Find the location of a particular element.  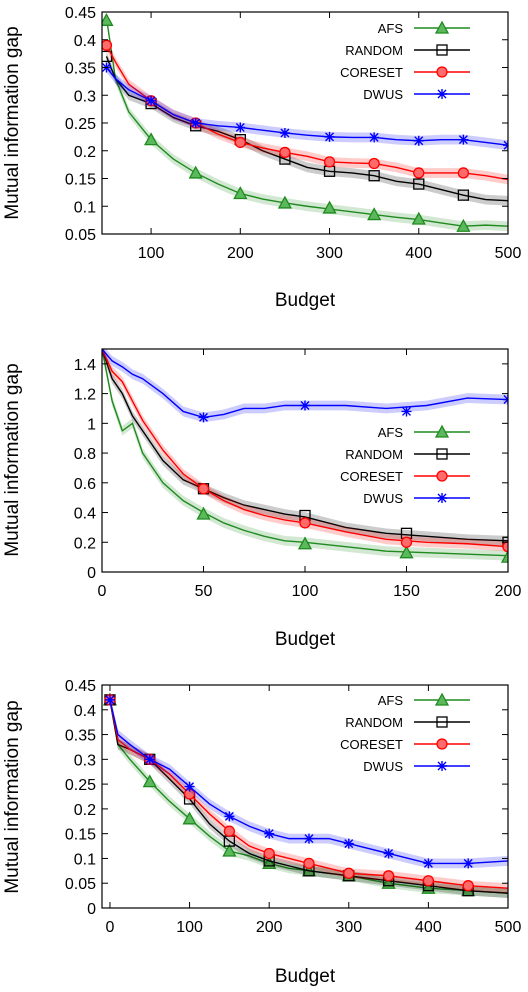

x-tick-label: 50 is located at coordinates (204, 591).